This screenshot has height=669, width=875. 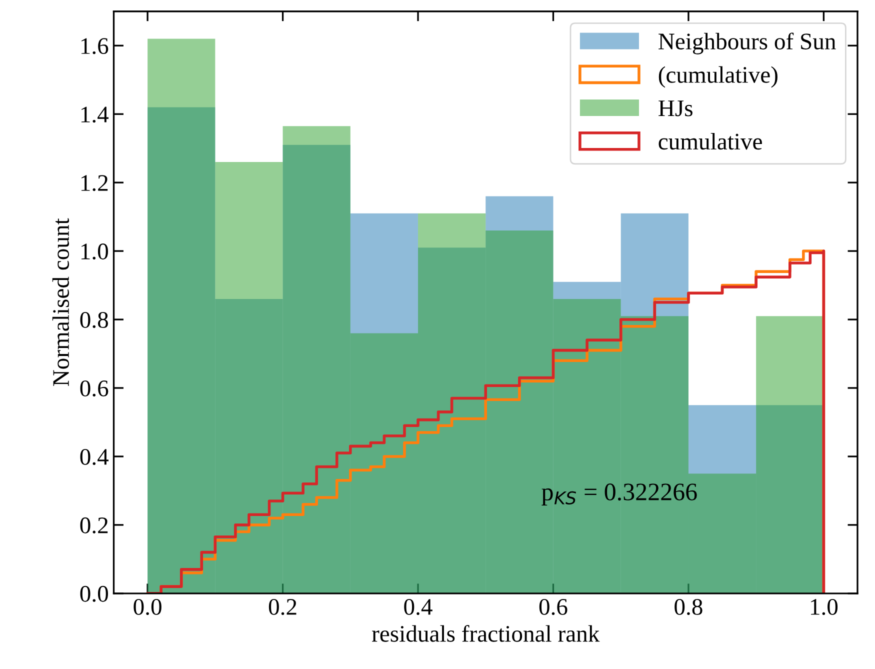 I want to click on y-tick-label: 1.6, so click(x=94, y=46).